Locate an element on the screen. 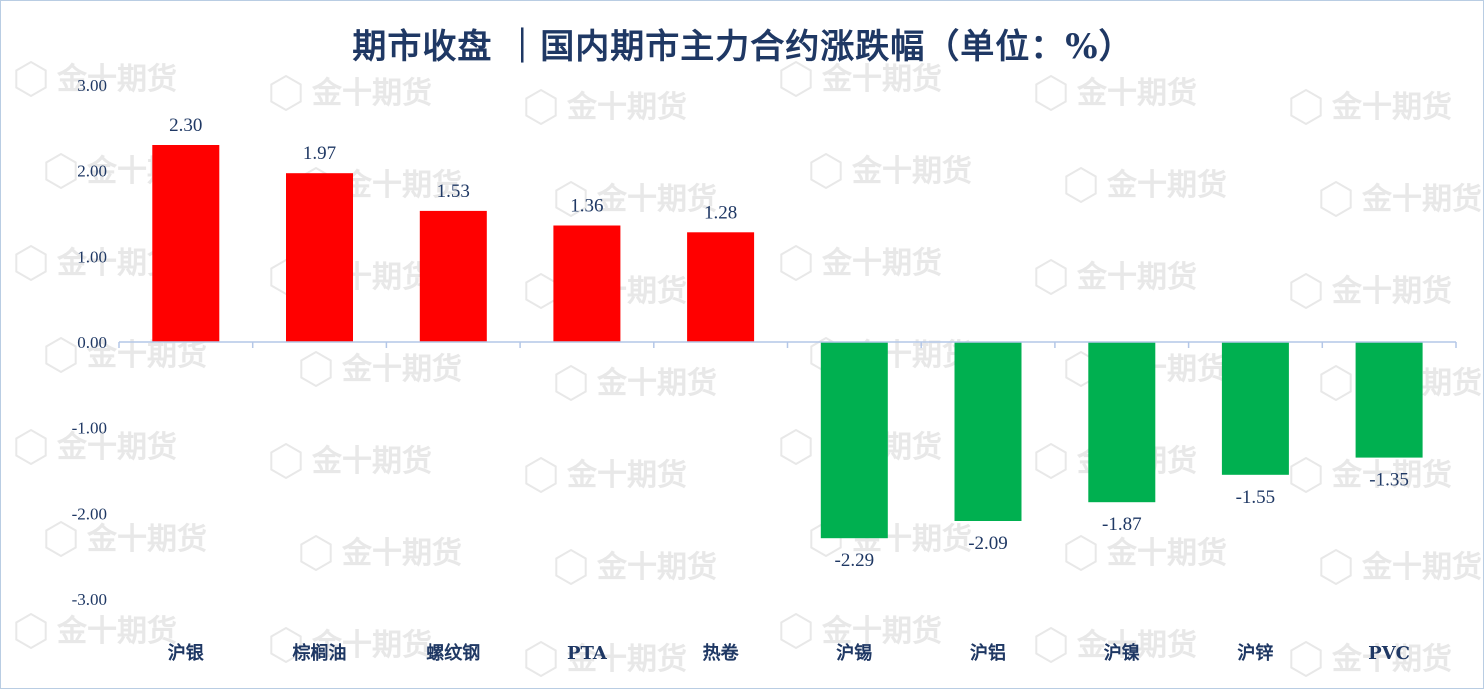 The height and width of the screenshot is (690, 1484). data-label: -1.35 is located at coordinates (1389, 480).